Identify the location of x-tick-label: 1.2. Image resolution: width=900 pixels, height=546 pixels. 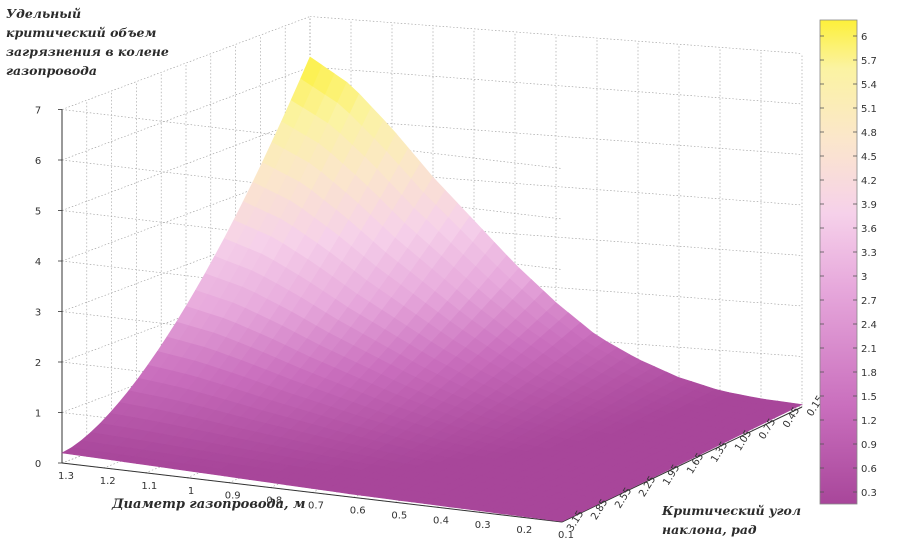
(108, 481).